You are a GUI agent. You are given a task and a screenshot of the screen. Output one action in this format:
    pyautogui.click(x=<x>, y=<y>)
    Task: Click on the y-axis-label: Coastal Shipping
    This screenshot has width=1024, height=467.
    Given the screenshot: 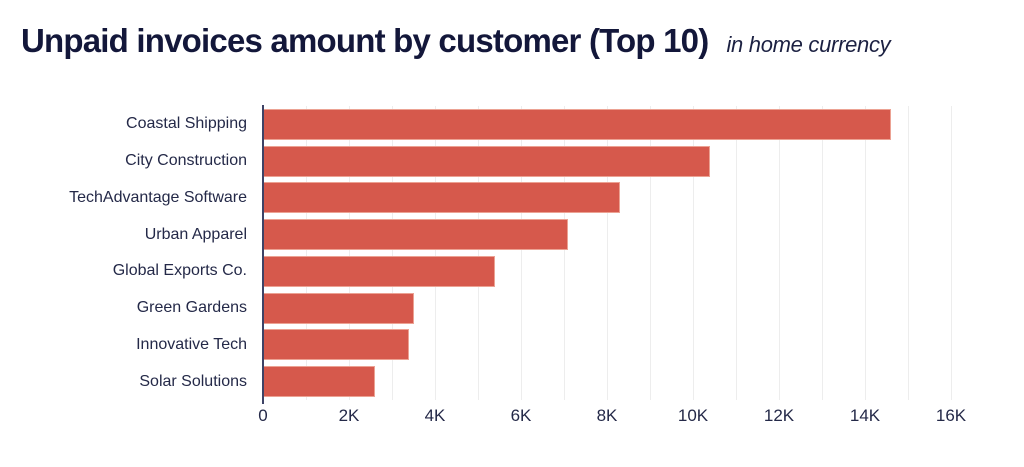 What is the action you would take?
    pyautogui.click(x=186, y=124)
    